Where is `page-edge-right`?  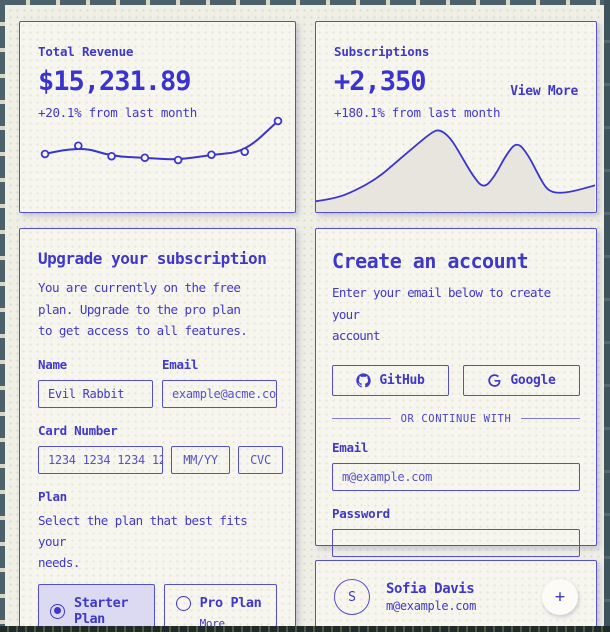 page-edge-right is located at coordinates (607, 316).